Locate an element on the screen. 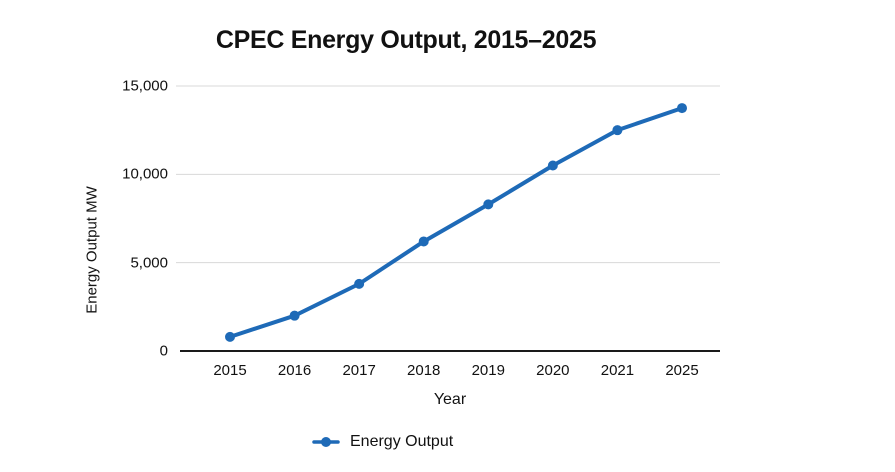 Image resolution: width=895 pixels, height=472 pixels. y-tick-label: 5,000 is located at coordinates (149, 263).